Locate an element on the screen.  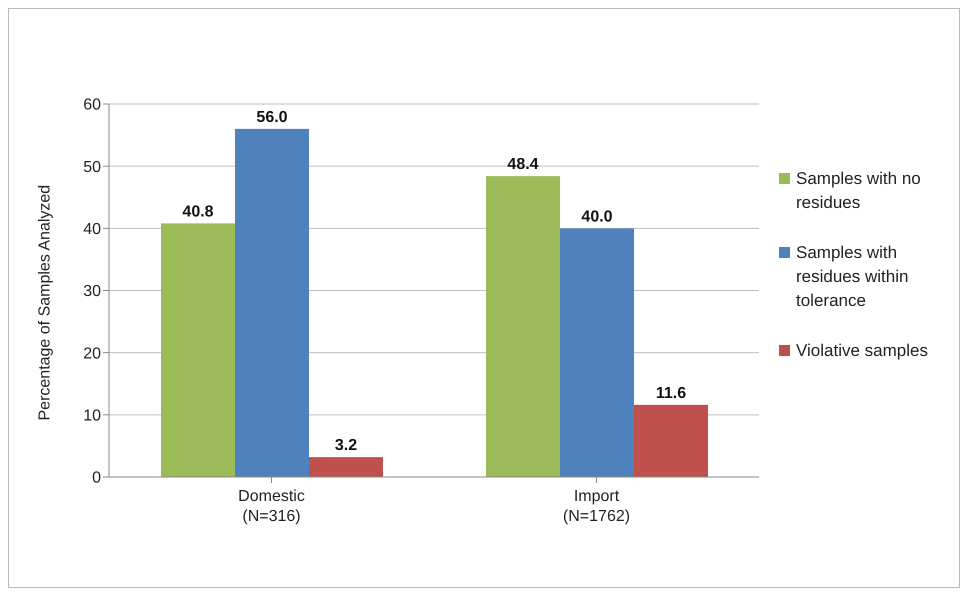
legend-label: Violative samples is located at coordinates (862, 351).